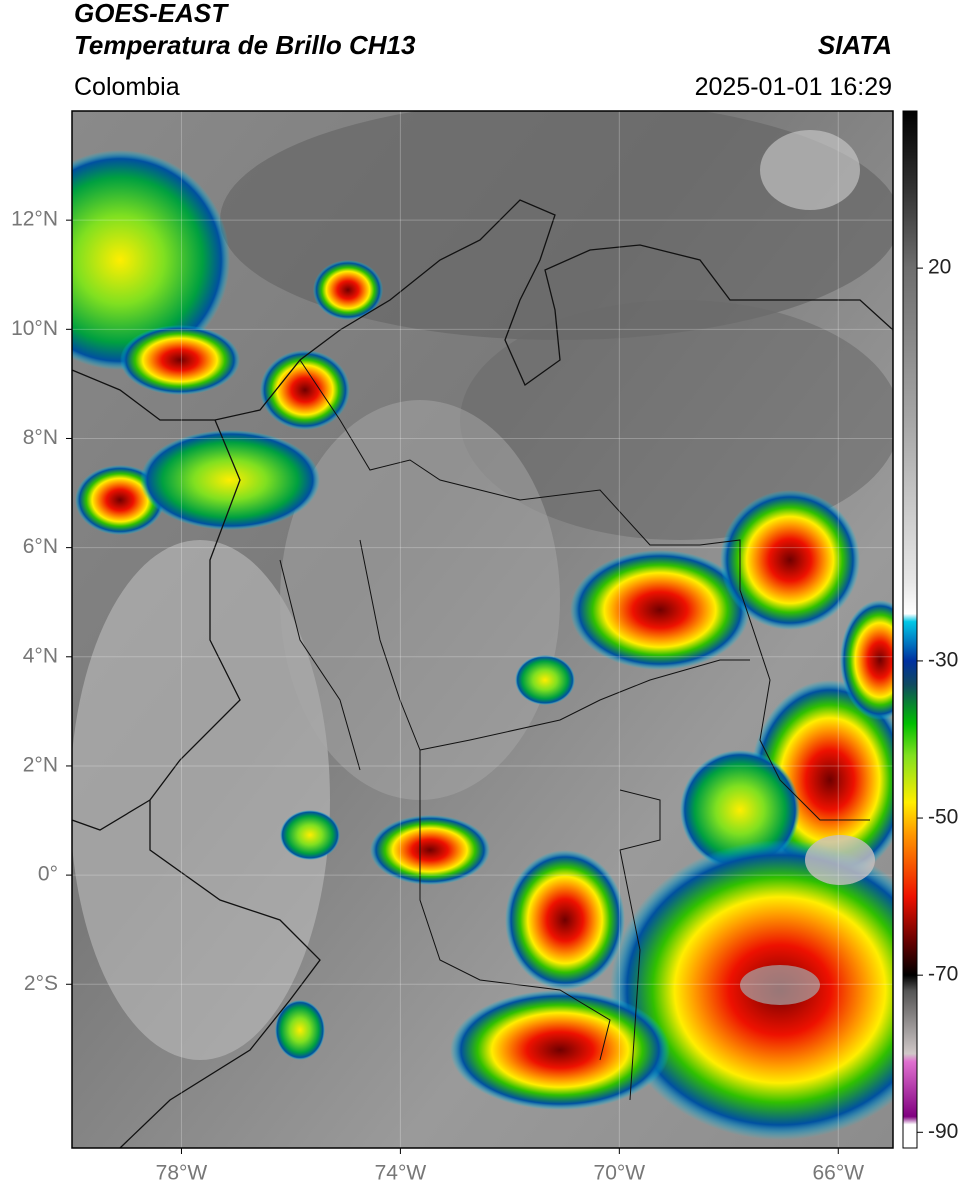 The width and height of the screenshot is (966, 1190). What do you see at coordinates (245, 45) in the screenshot?
I see `subtitle: Temperatura de Brillo CH13` at bounding box center [245, 45].